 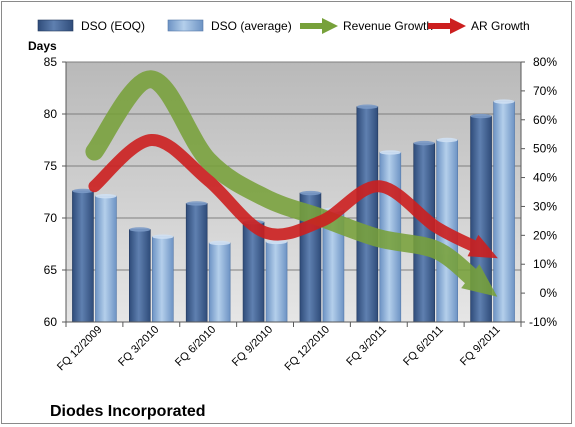 I want to click on legend-label: AR Growth, so click(x=500, y=26).